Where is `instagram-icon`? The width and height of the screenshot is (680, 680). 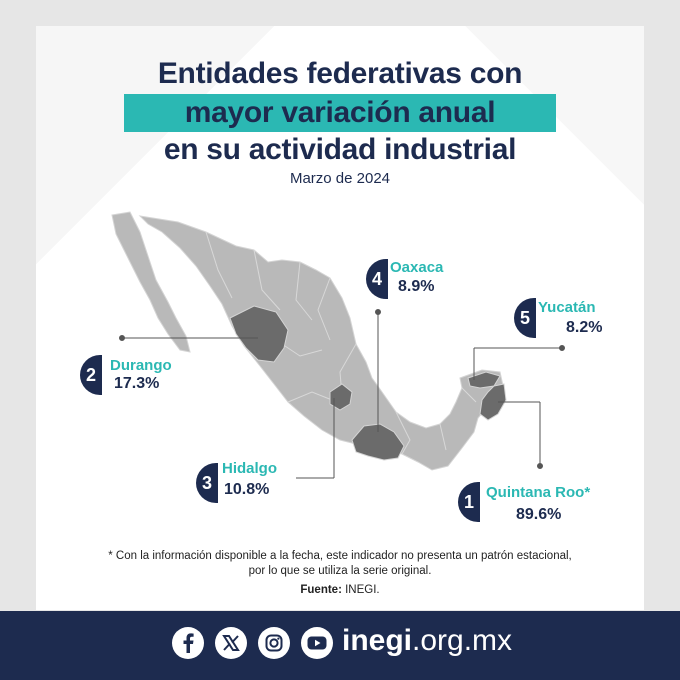
instagram-icon is located at coordinates (274, 643).